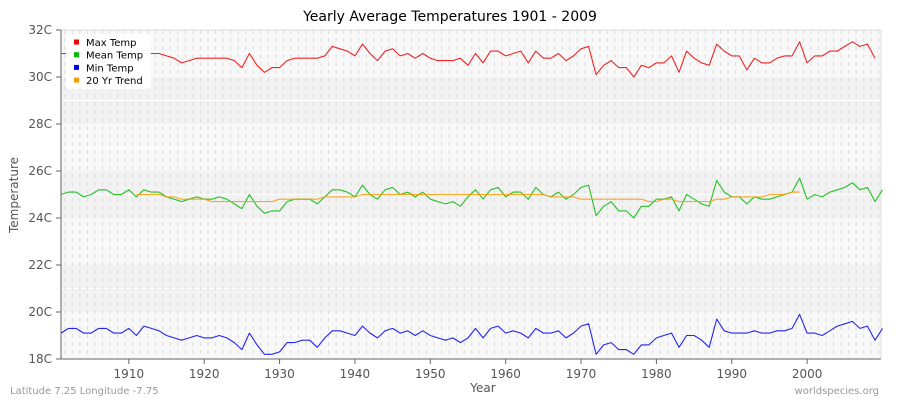 This screenshot has height=400, width=900. What do you see at coordinates (279, 374) in the screenshot?
I see `x-tick-label: 1930` at bounding box center [279, 374].